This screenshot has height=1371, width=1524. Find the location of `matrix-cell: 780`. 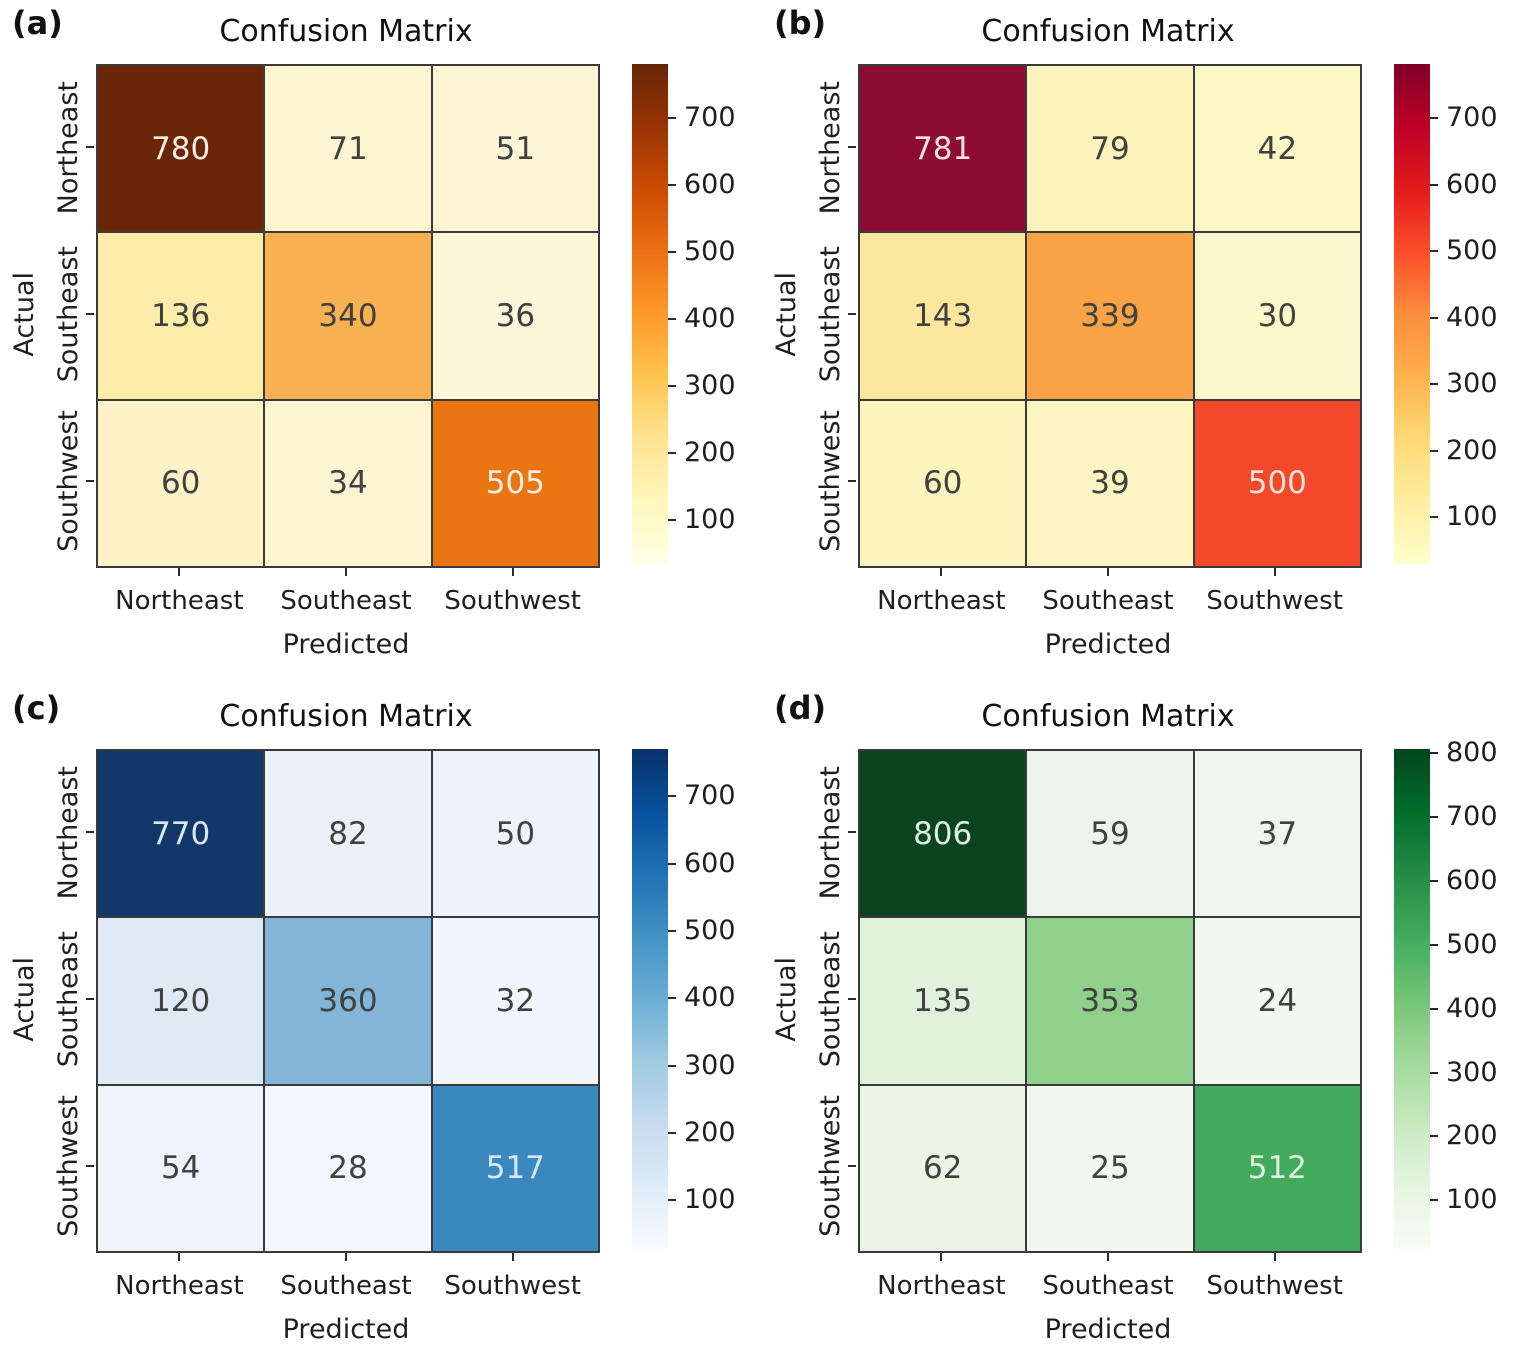

matrix-cell: 780 is located at coordinates (181, 149).